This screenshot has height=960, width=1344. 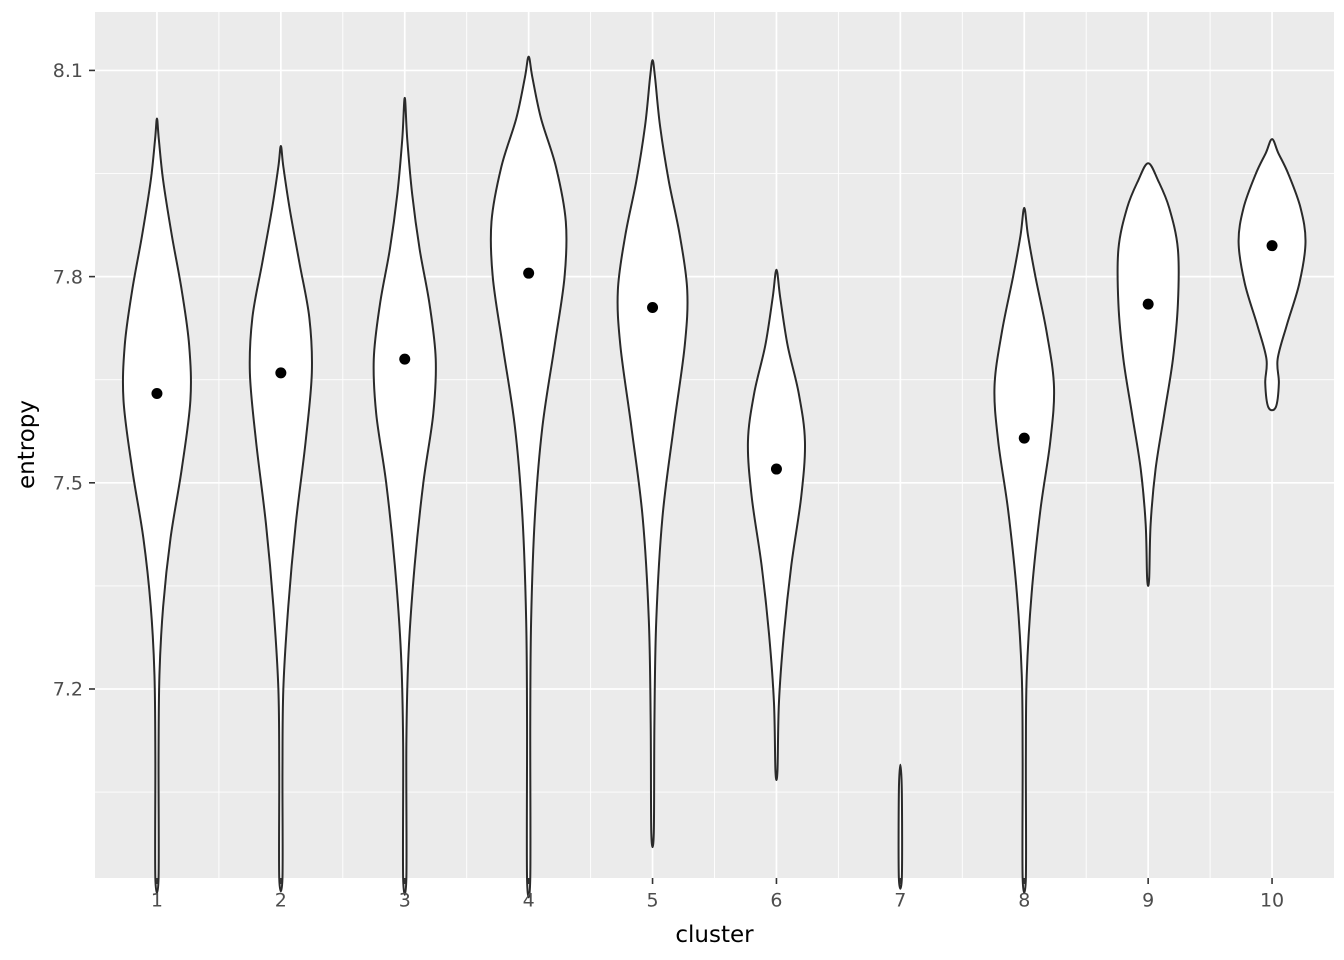 I want to click on y-tick-label: 7.8, so click(x=68, y=277).